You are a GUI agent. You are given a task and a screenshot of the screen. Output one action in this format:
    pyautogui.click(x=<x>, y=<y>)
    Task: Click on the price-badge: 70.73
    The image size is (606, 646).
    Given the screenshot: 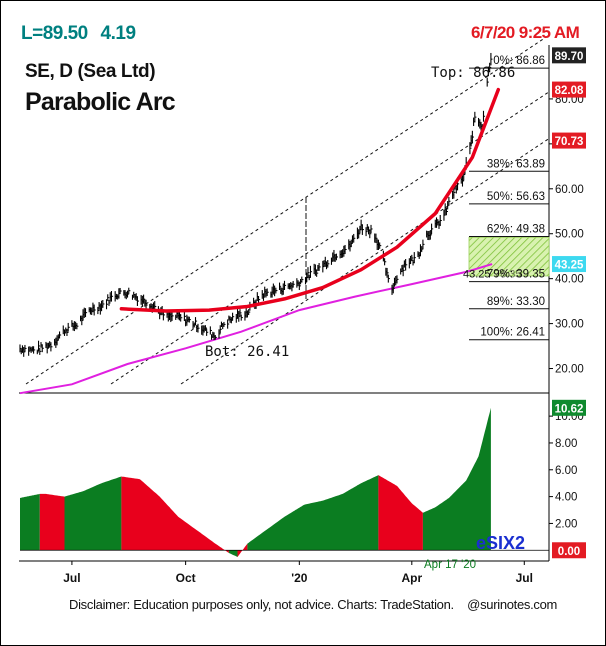 What is the action you would take?
    pyautogui.click(x=569, y=142)
    